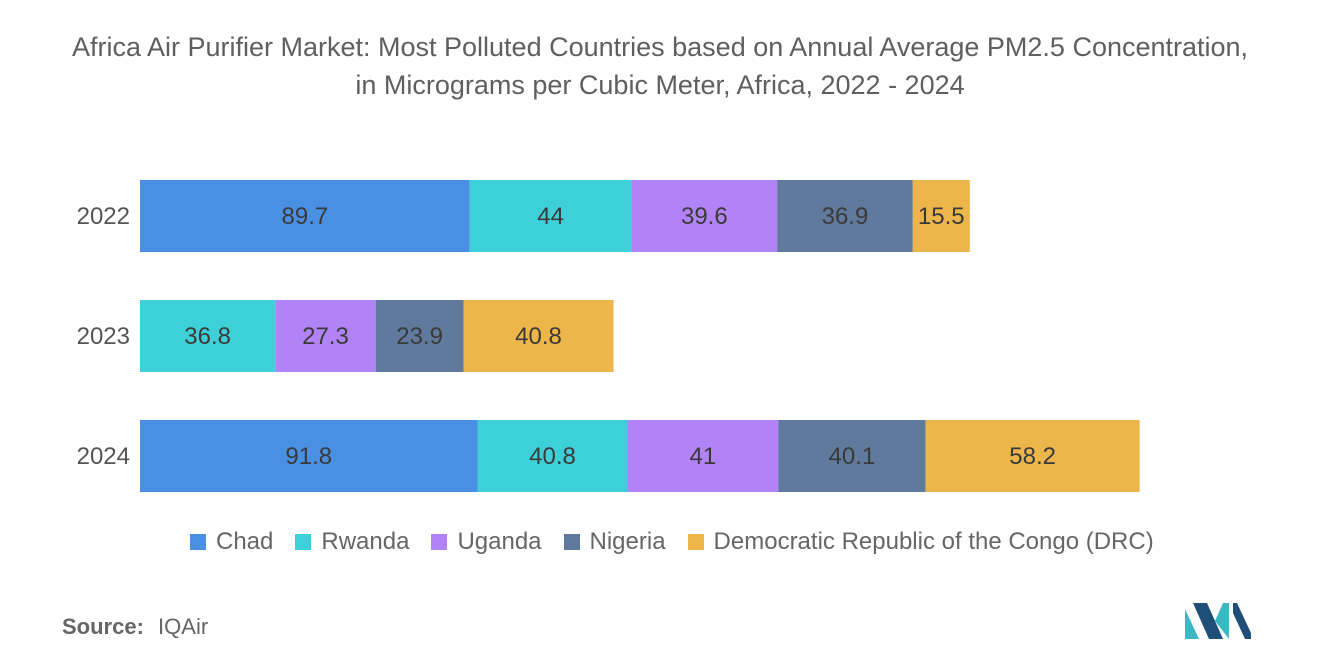 This screenshot has height=665, width=1320. I want to click on data-label-2024-rwanda: 40.8, so click(552, 456).